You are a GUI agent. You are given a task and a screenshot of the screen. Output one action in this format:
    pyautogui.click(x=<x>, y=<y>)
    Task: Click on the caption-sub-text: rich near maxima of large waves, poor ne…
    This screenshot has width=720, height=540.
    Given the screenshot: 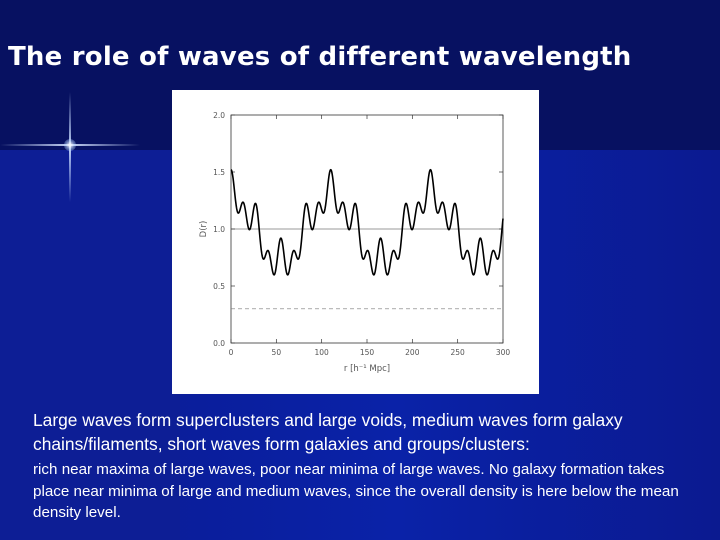 What is the action you would take?
    pyautogui.click(x=356, y=491)
    